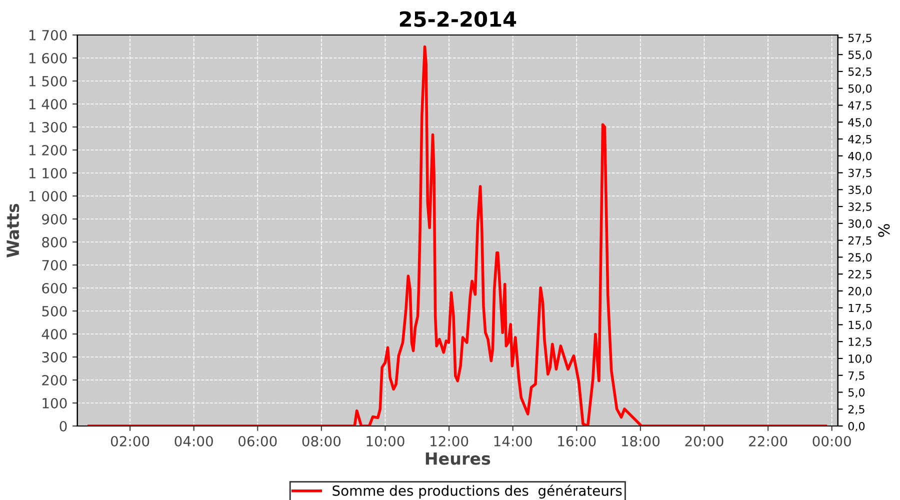 The height and width of the screenshot is (500, 900). What do you see at coordinates (860, 224) in the screenshot?
I see `y2-tick-label: 30,0` at bounding box center [860, 224].